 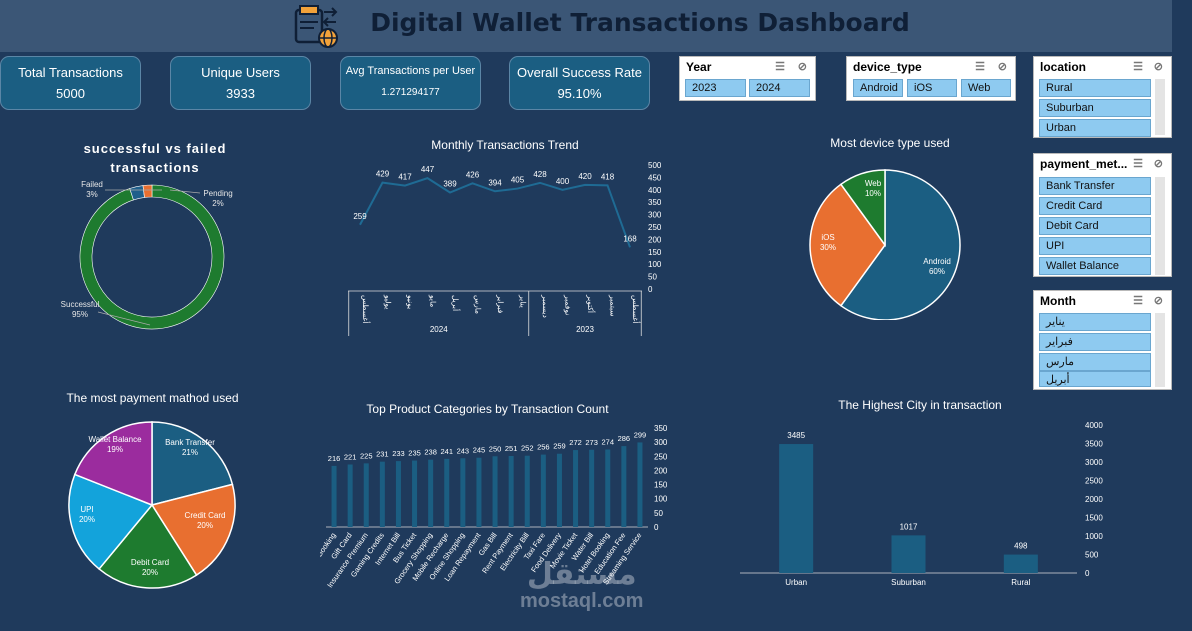 What do you see at coordinates (147, 191) in the screenshot?
I see `pie-slice-pending` at bounding box center [147, 191].